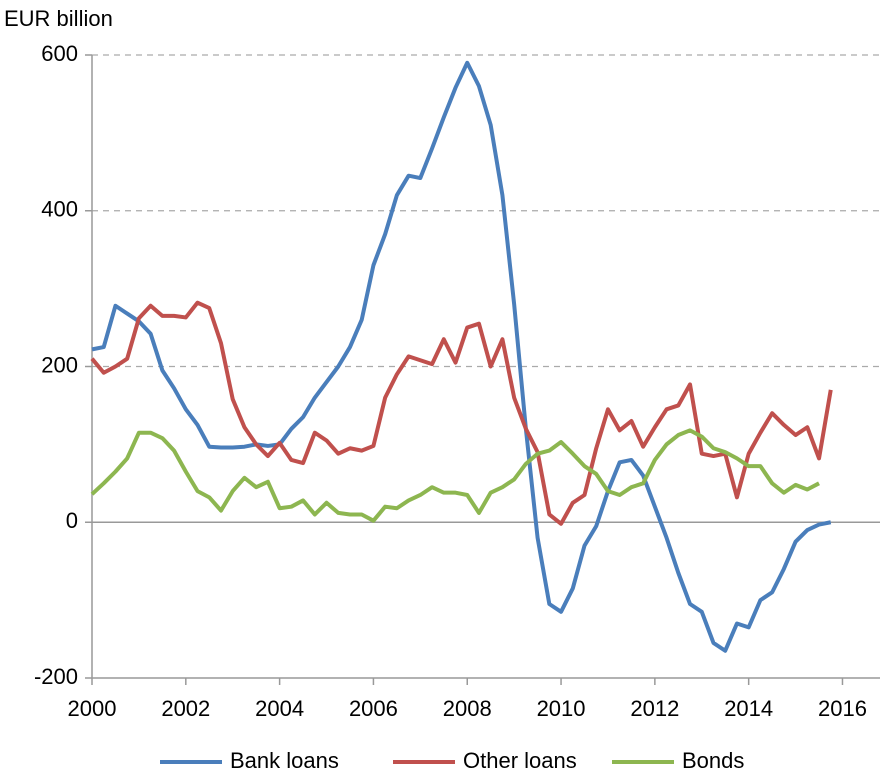 This screenshot has width=889, height=781. I want to click on legend-label: Bonds, so click(713, 760).